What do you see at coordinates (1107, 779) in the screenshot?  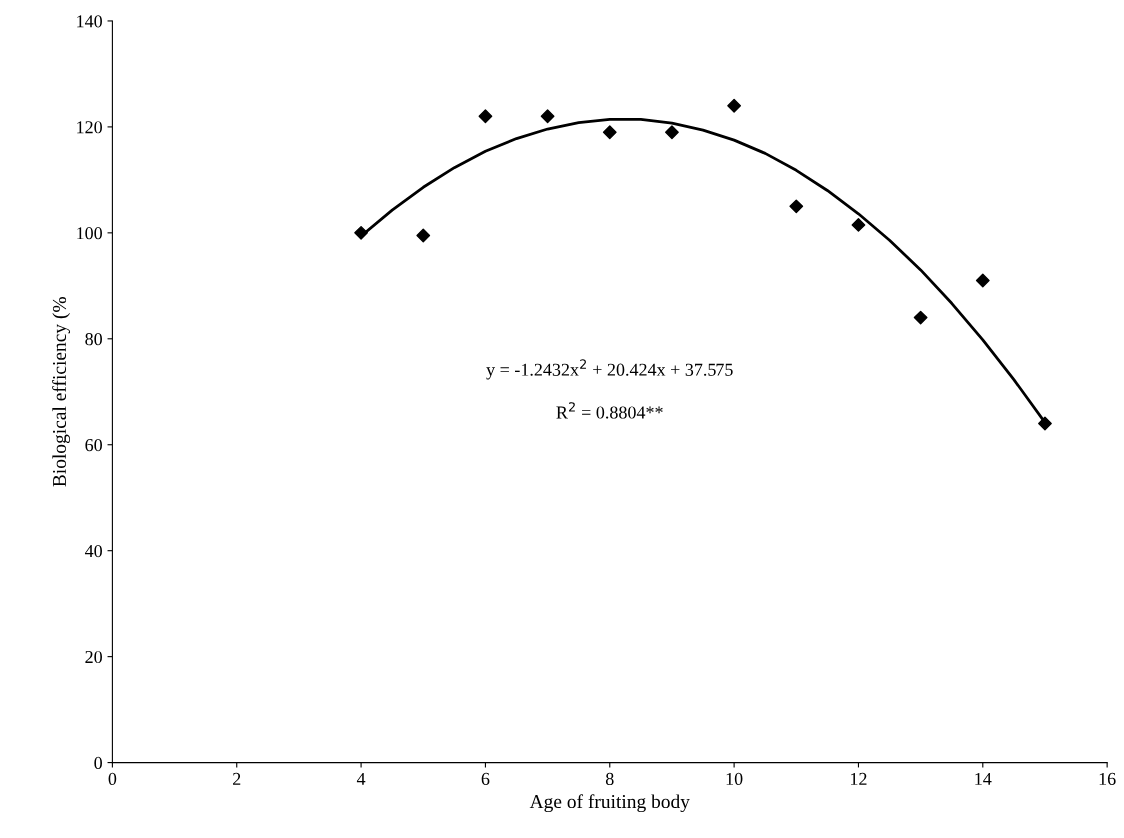 I see `x-tick-label: 16` at bounding box center [1107, 779].